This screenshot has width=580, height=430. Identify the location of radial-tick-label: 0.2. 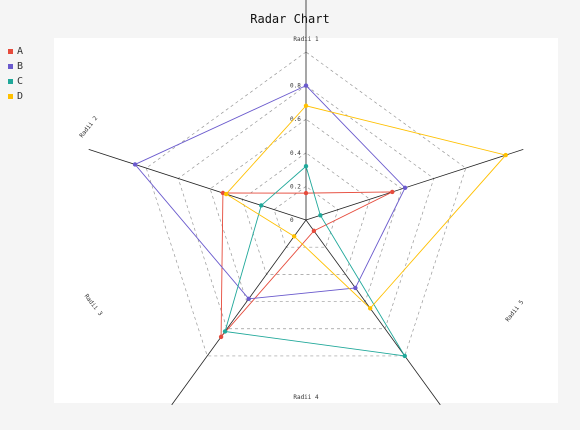
(295, 186).